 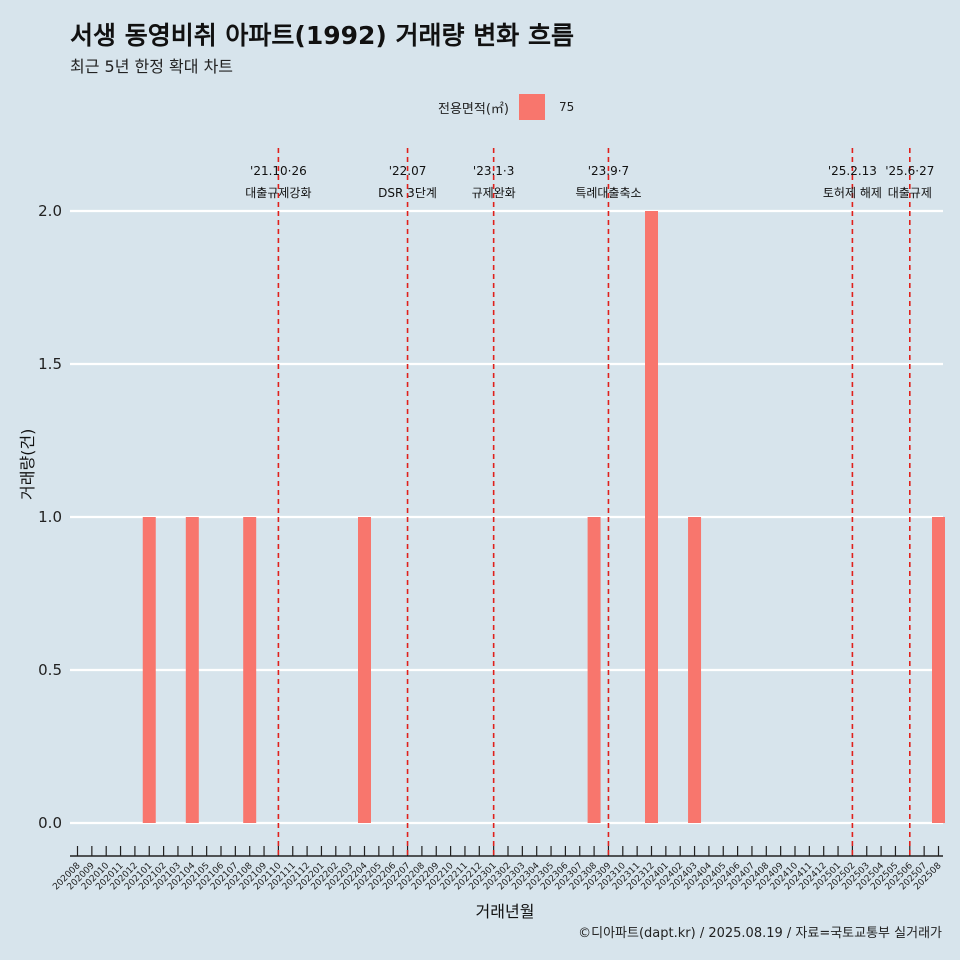 What do you see at coordinates (910, 193) in the screenshot?
I see `event-marker-label: 대출규제` at bounding box center [910, 193].